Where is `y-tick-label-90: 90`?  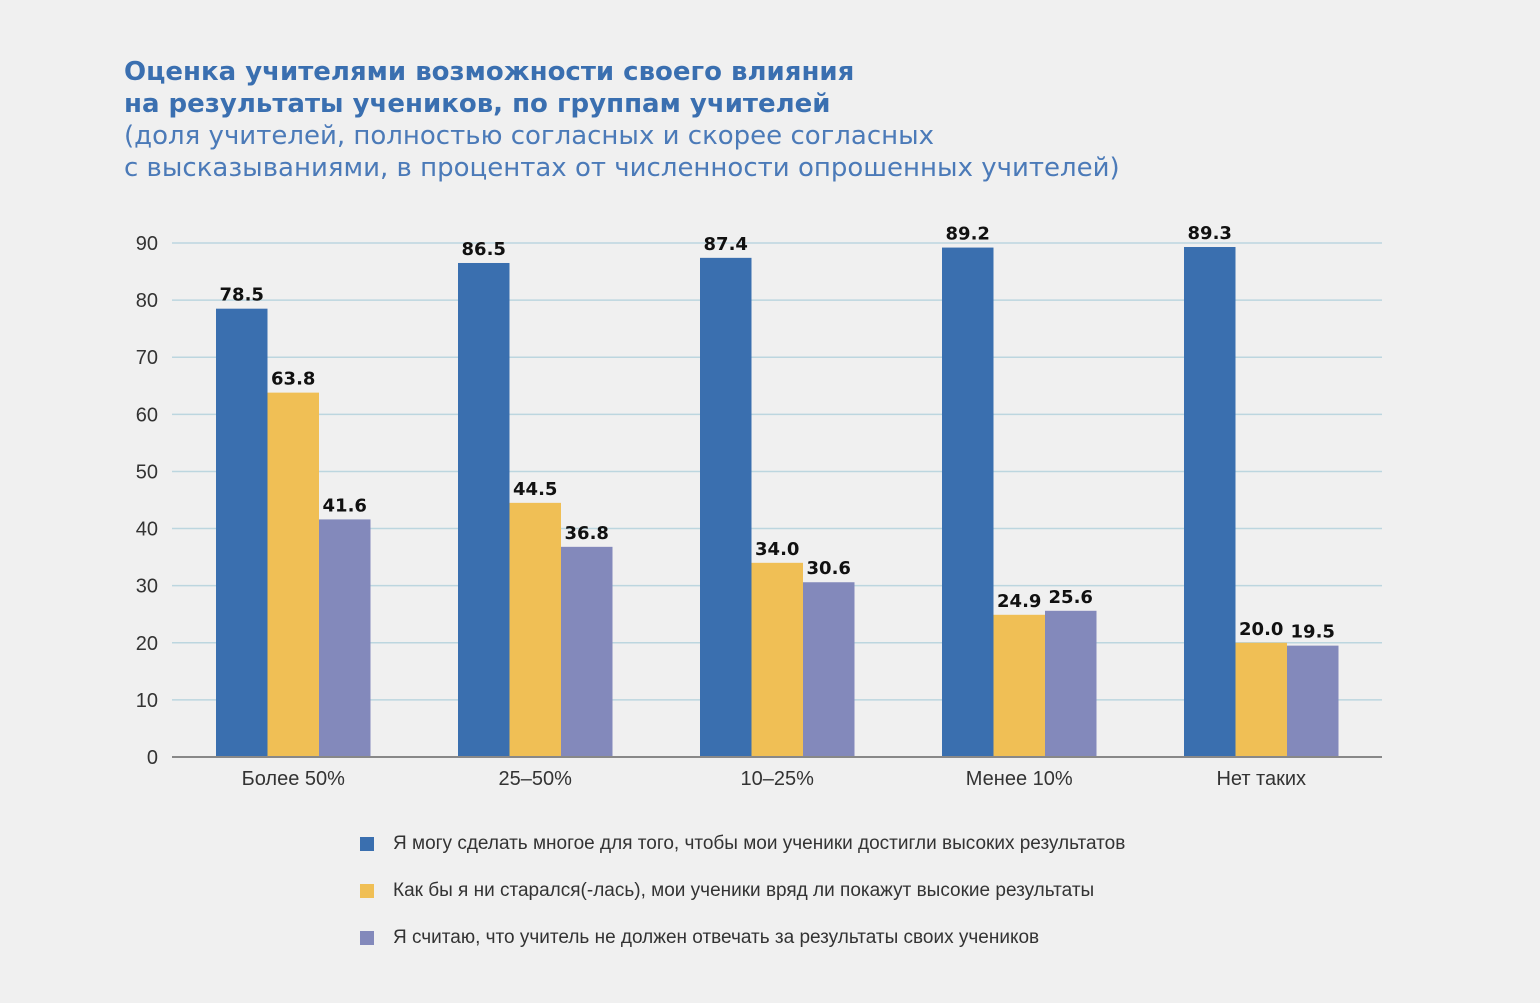 y-tick-label-90: 90 is located at coordinates (147, 244).